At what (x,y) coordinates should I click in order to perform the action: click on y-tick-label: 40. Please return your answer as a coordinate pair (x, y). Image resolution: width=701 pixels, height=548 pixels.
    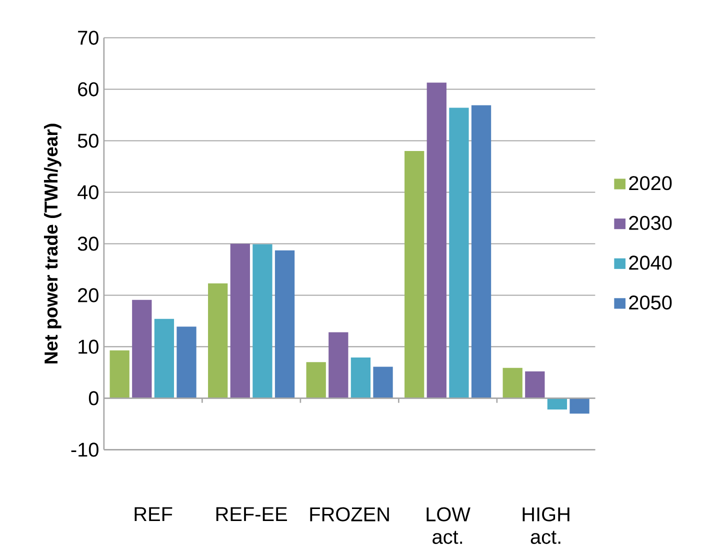
    Looking at the image, I should click on (88, 192).